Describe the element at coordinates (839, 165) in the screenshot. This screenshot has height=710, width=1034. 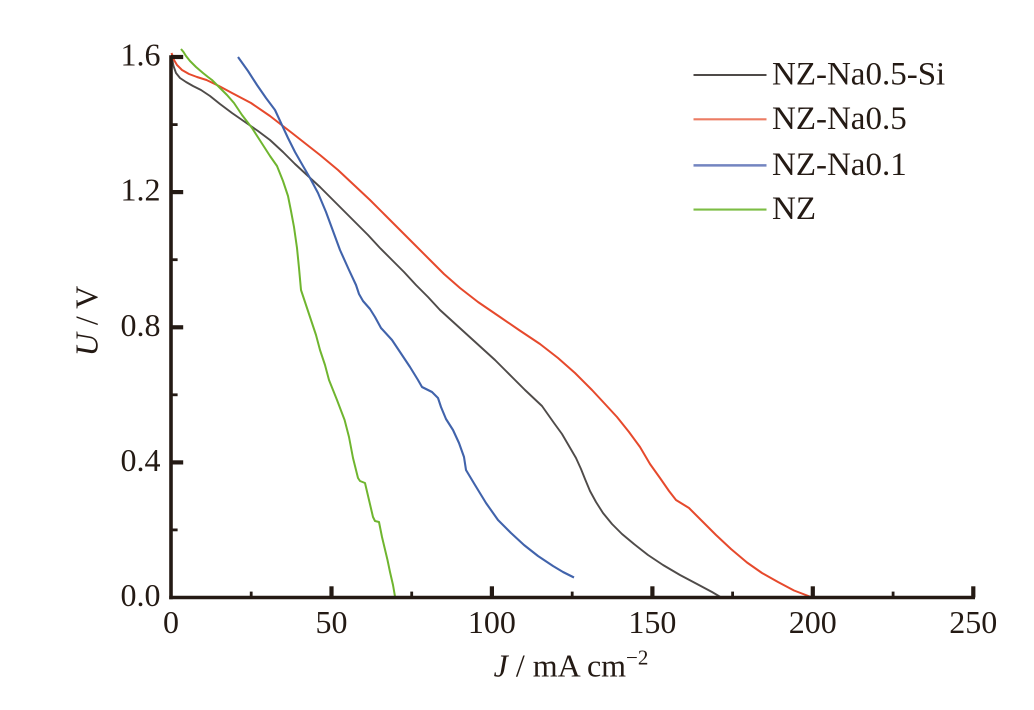
I see `svg-text: NZ-Na0.1` at that location.